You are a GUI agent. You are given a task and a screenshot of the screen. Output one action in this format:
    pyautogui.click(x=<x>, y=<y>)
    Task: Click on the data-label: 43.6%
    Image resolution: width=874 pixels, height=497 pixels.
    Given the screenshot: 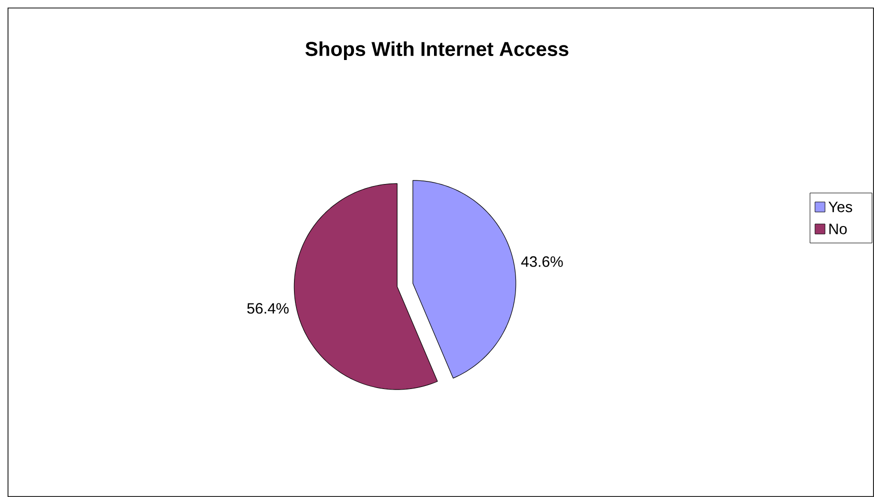 What is the action you would take?
    pyautogui.click(x=542, y=261)
    